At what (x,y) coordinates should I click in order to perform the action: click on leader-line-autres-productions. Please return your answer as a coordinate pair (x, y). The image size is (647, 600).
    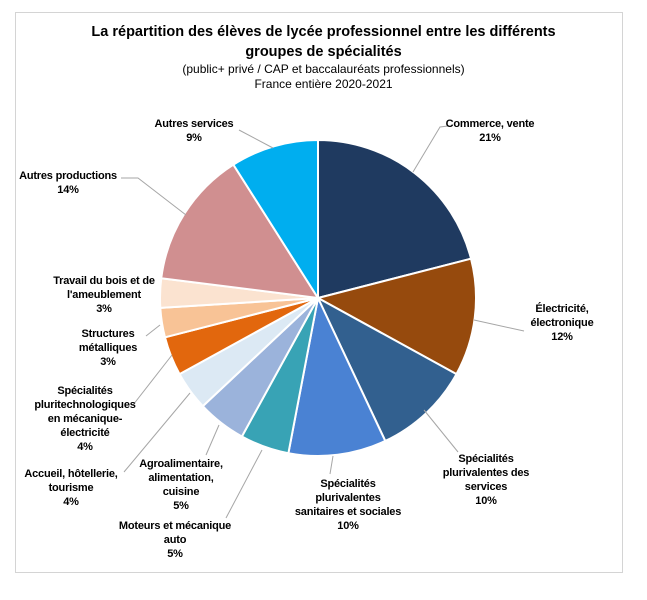
    Looking at the image, I should click on (154, 196).